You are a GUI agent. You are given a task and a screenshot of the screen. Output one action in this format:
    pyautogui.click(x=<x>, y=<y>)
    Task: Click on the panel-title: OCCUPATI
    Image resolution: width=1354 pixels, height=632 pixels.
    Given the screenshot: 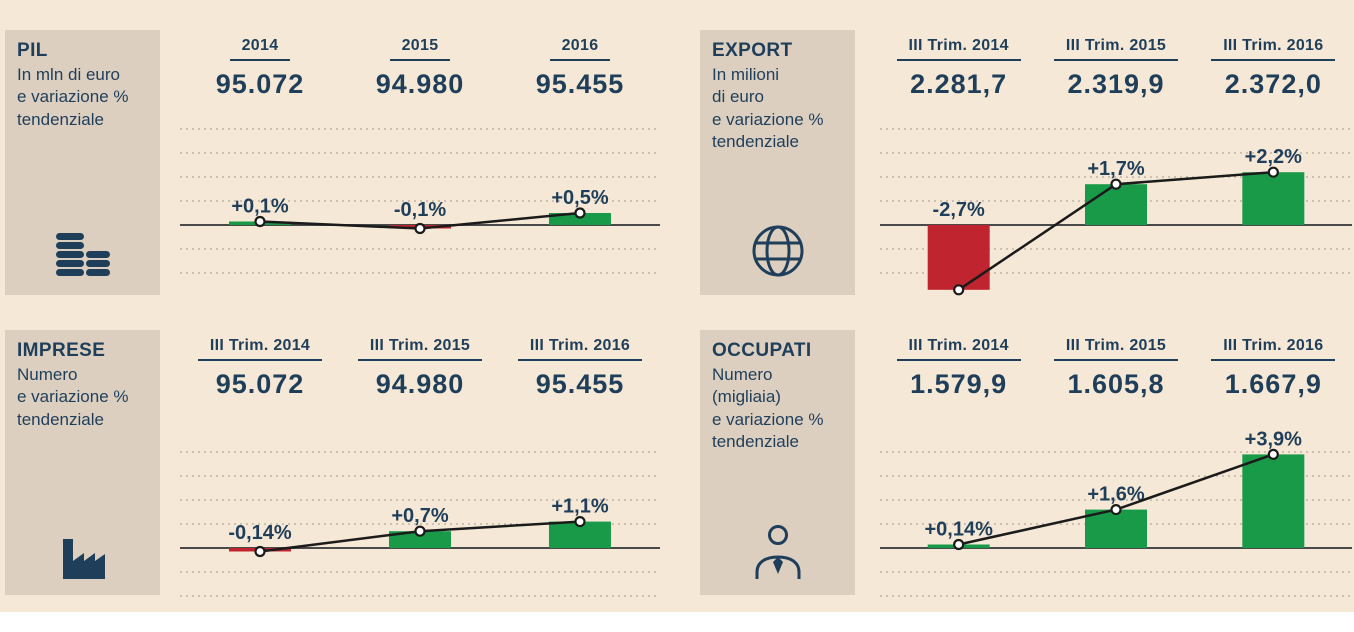 What is the action you would take?
    pyautogui.click(x=762, y=350)
    